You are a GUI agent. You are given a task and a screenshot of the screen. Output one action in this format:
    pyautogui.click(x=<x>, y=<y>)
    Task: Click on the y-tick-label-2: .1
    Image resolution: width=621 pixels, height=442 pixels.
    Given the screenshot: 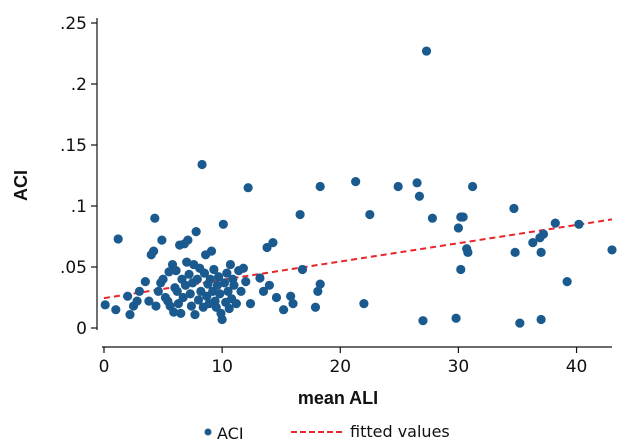 What is the action you would take?
    pyautogui.click(x=79, y=207)
    